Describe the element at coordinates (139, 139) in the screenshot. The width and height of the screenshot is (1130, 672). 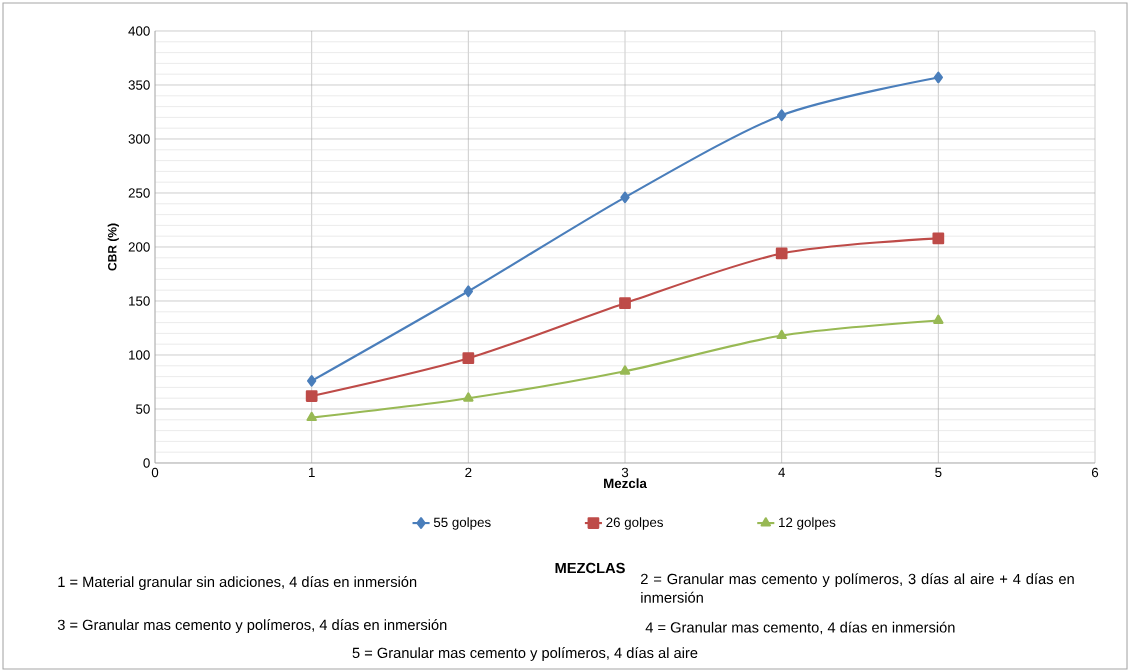
I see `y-tick-label: 300` at that location.